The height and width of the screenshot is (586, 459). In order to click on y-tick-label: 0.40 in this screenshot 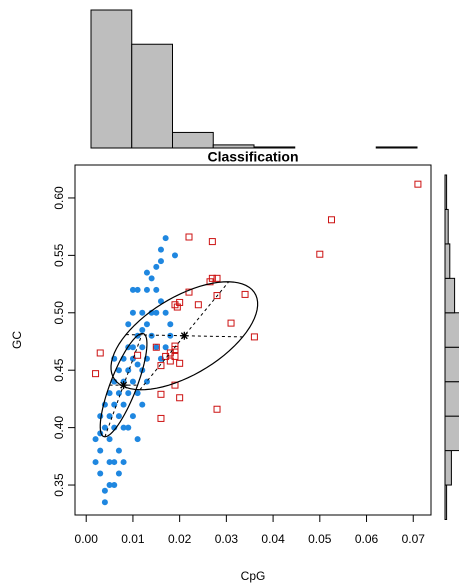, I will do `click(59, 428)`.